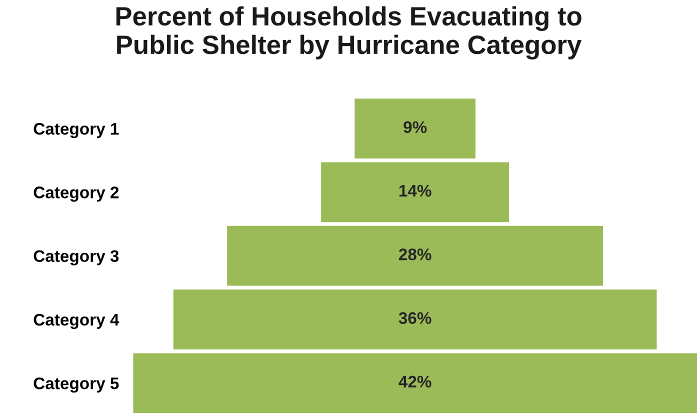 This screenshot has width=697, height=417. Describe the element at coordinates (415, 318) in the screenshot. I see `data-label: 36%` at that location.